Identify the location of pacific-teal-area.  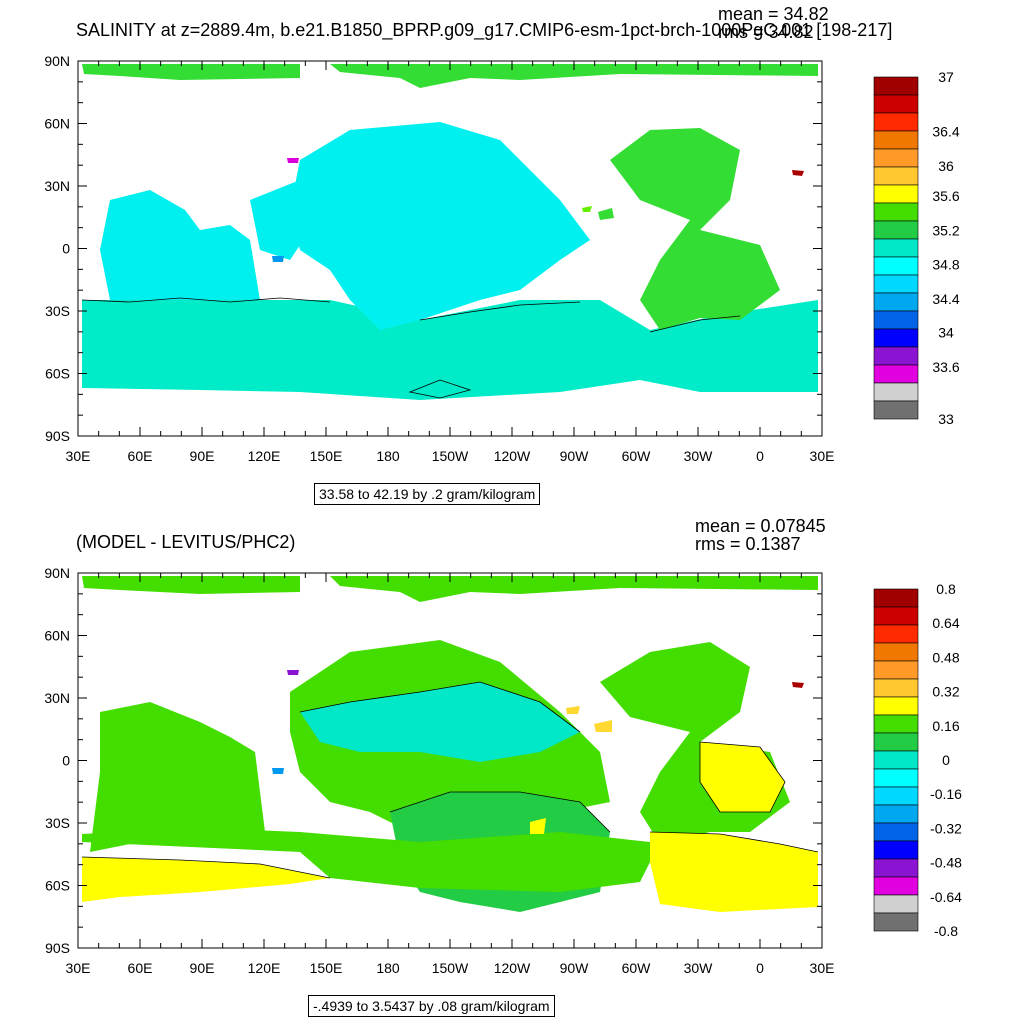
(440, 722).